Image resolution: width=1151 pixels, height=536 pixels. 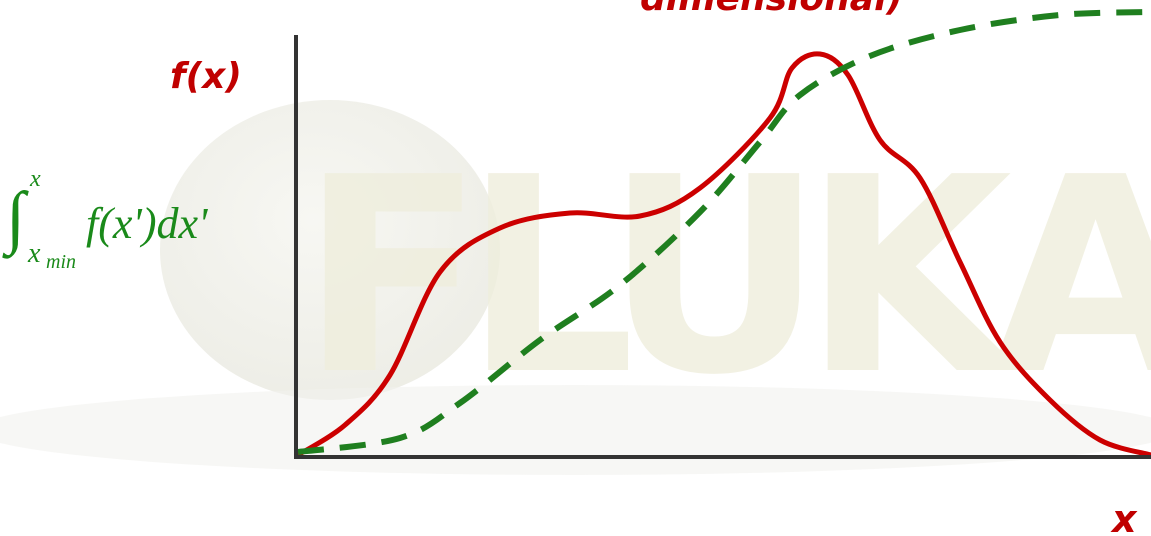 What do you see at coordinates (206, 76) in the screenshot?
I see `y-axis-label: f(x)` at bounding box center [206, 76].